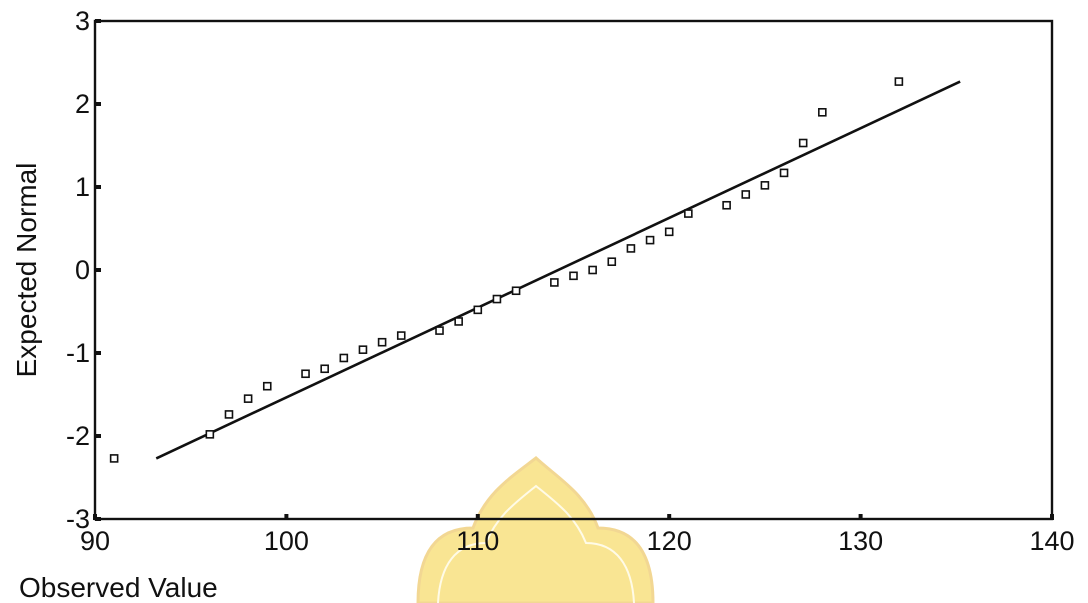  I want to click on x-tick-label: 130, so click(860, 541).